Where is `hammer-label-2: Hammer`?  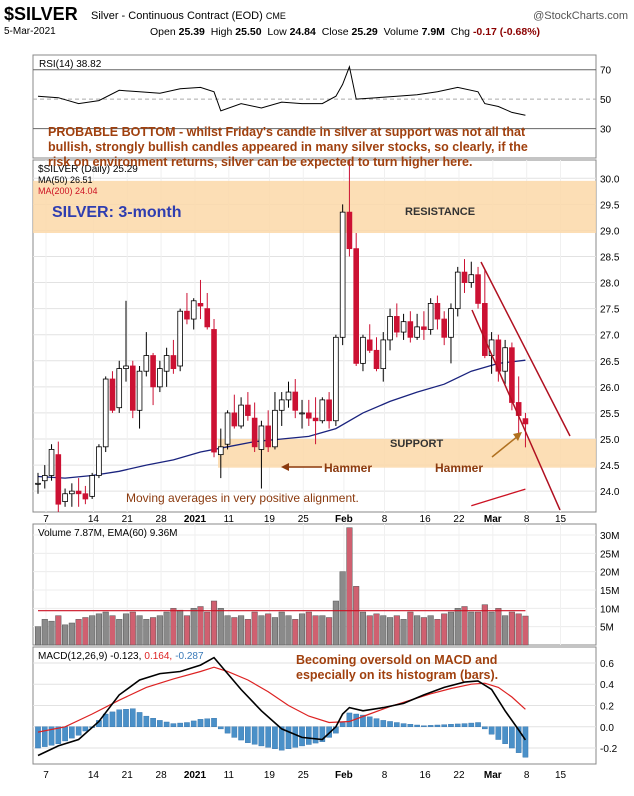 hammer-label-2: Hammer is located at coordinates (459, 468).